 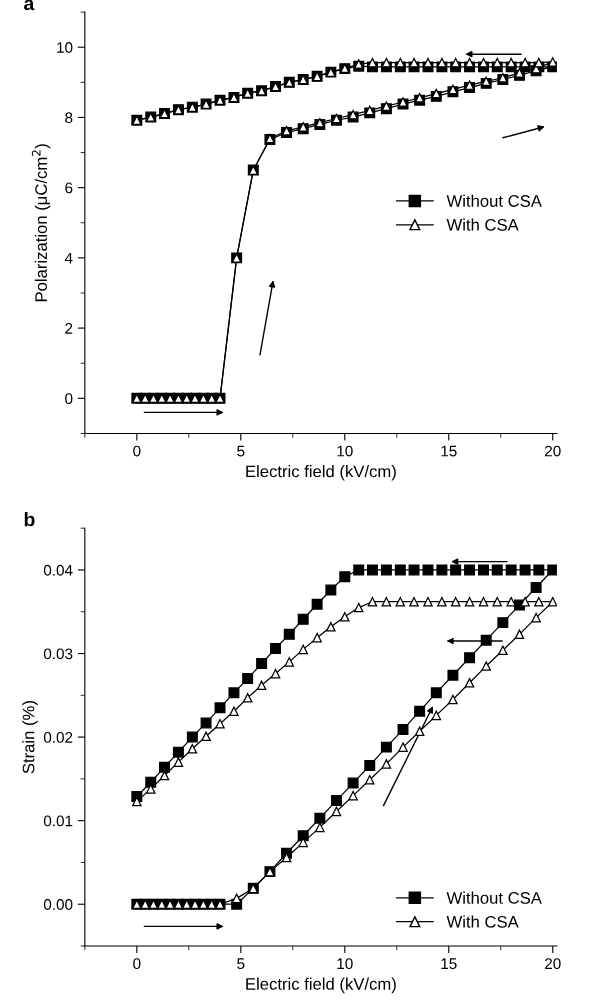 What do you see at coordinates (30, 737) in the screenshot?
I see `y-axis-title: Strain (%)` at bounding box center [30, 737].